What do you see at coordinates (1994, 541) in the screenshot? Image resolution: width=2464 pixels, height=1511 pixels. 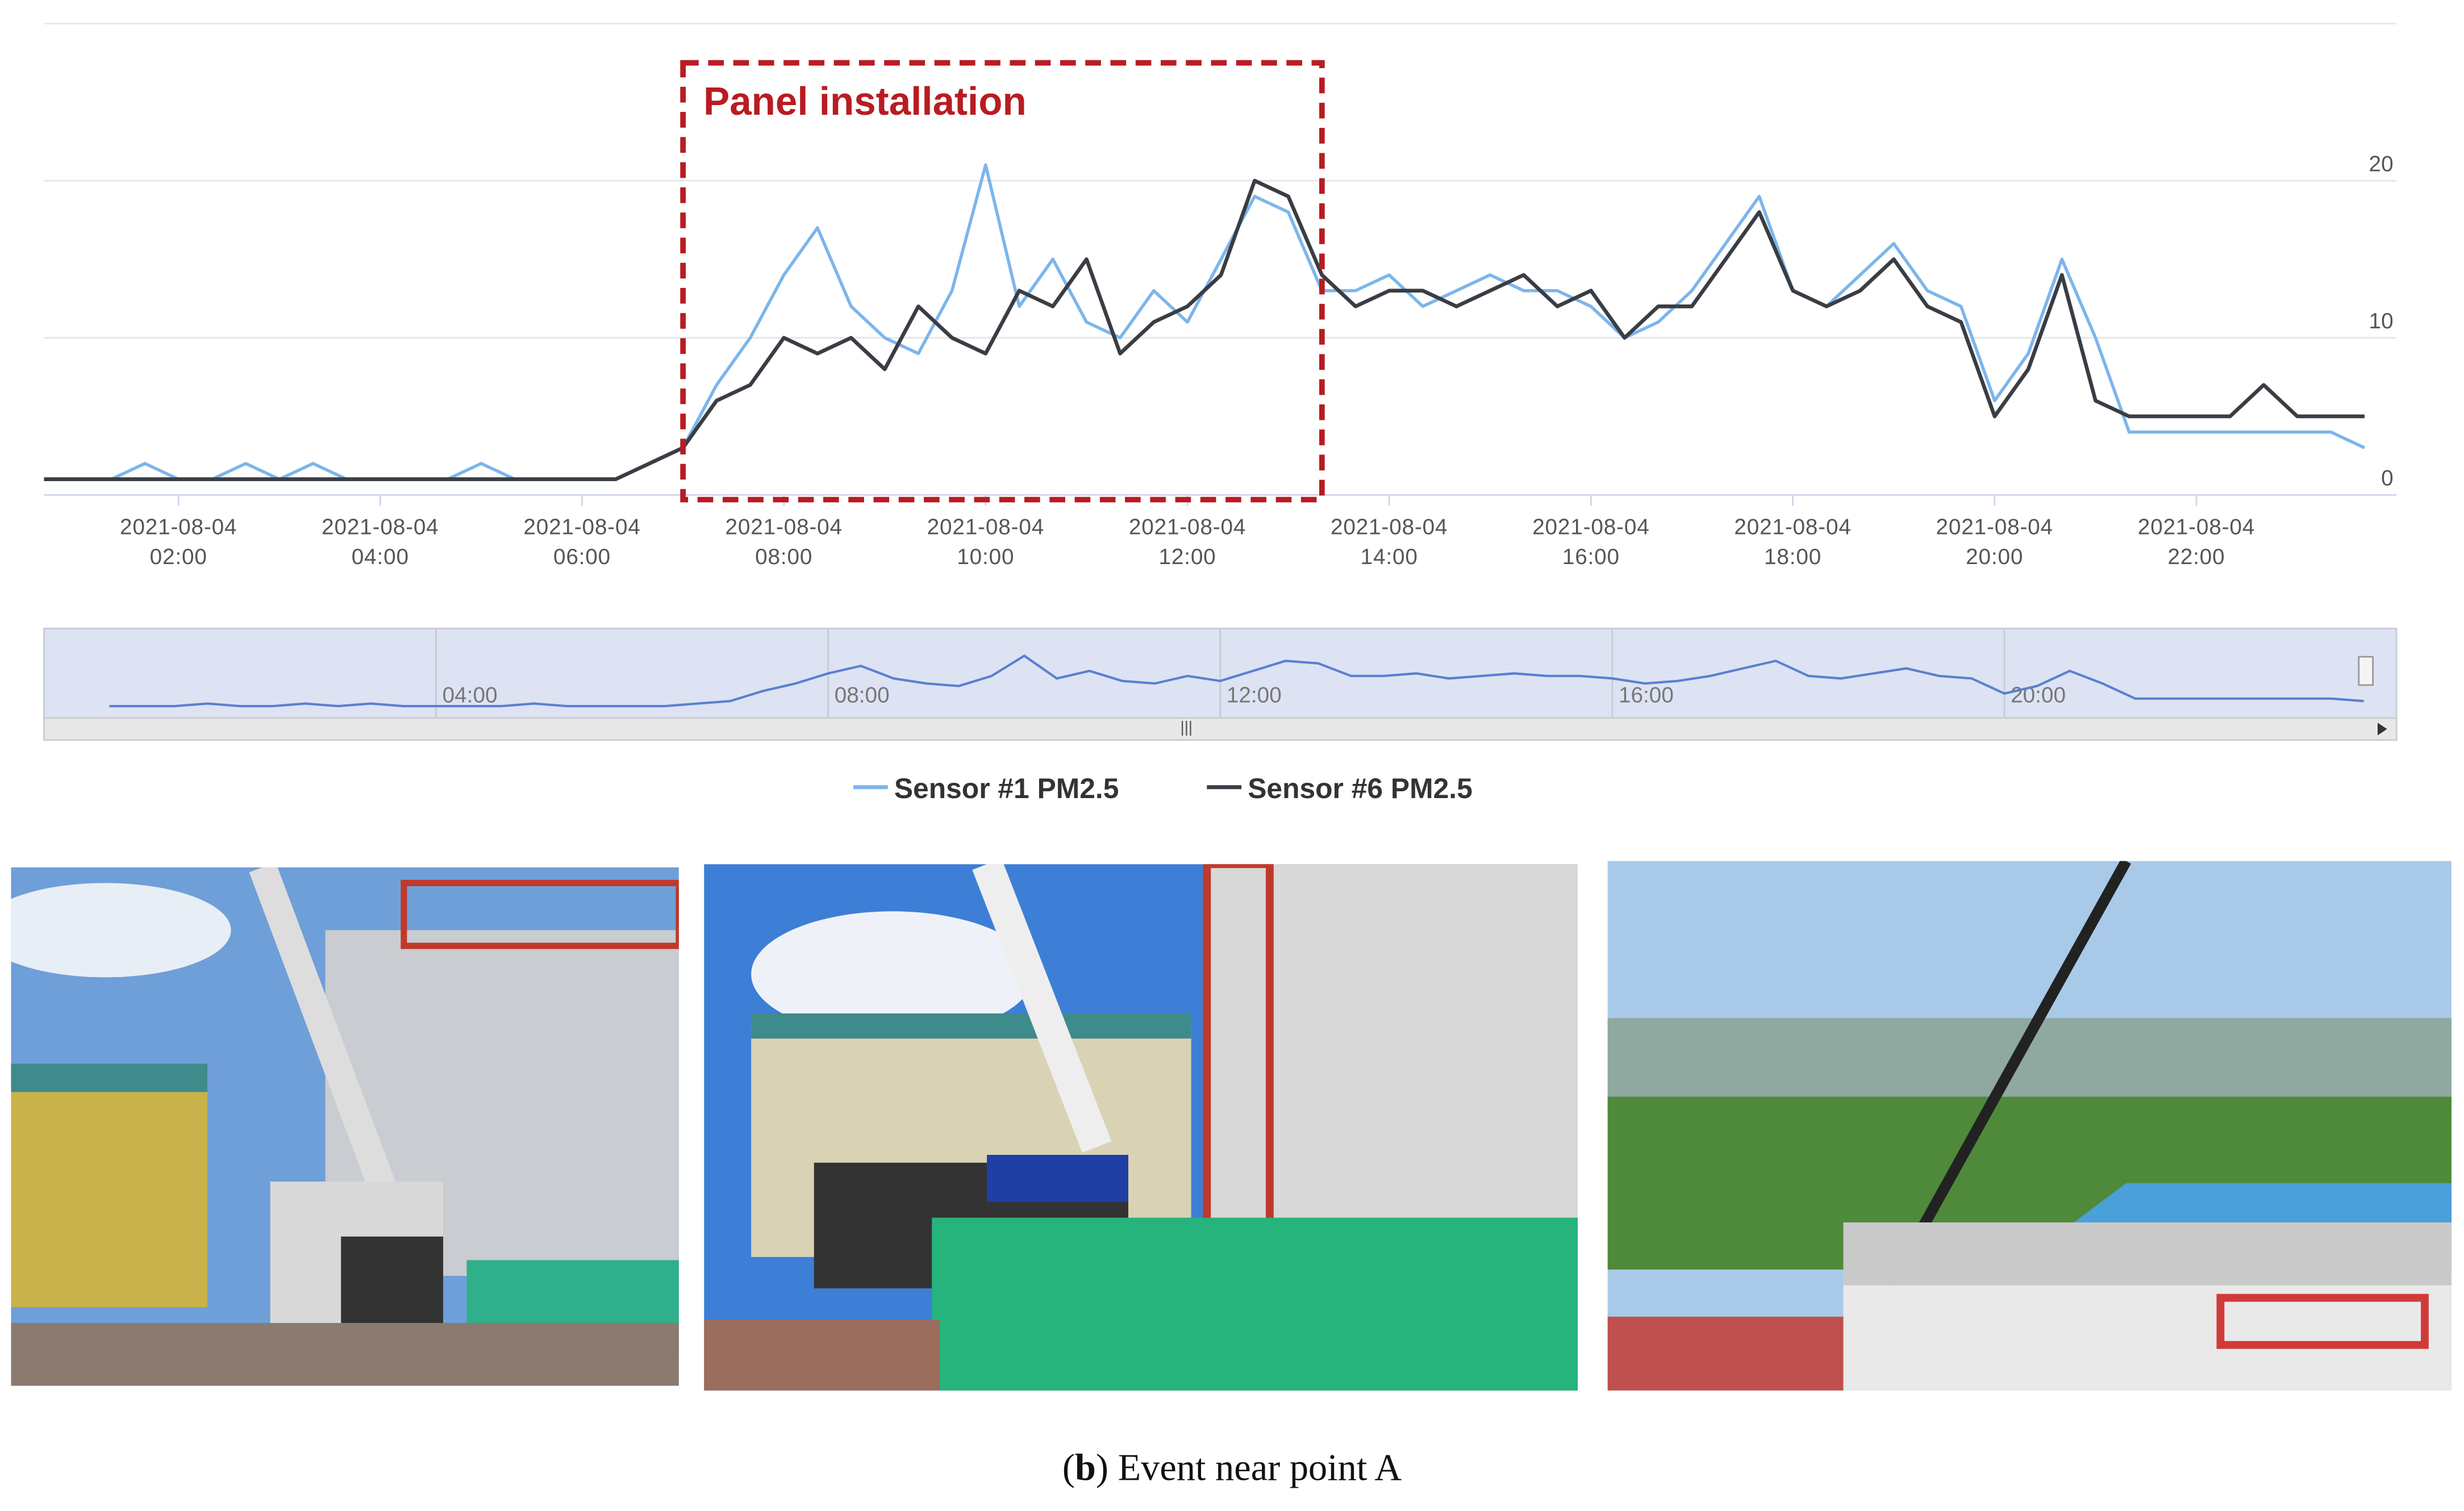 I see `x-tick-label: 2021-08-04 20:00` at bounding box center [1994, 541].